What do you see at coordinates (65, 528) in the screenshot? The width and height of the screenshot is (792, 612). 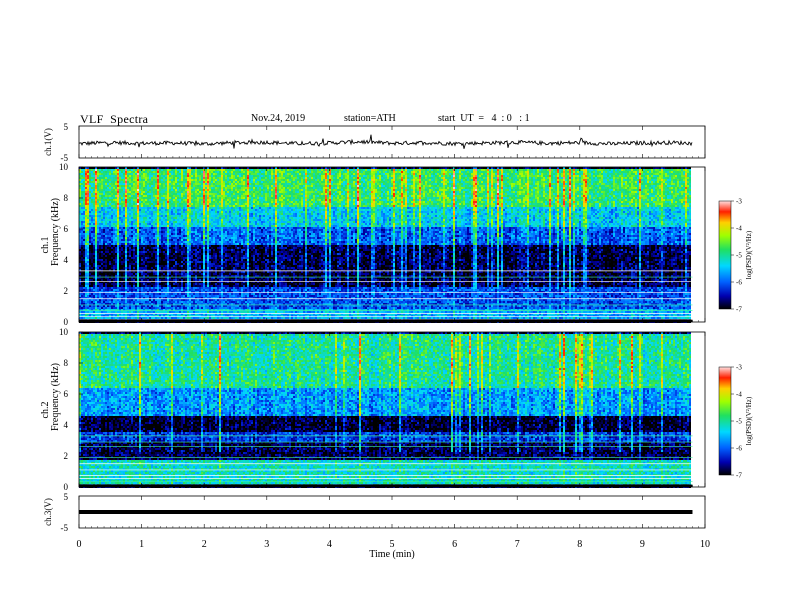 I see `ch3-ytick-bottom: -5` at bounding box center [65, 528].